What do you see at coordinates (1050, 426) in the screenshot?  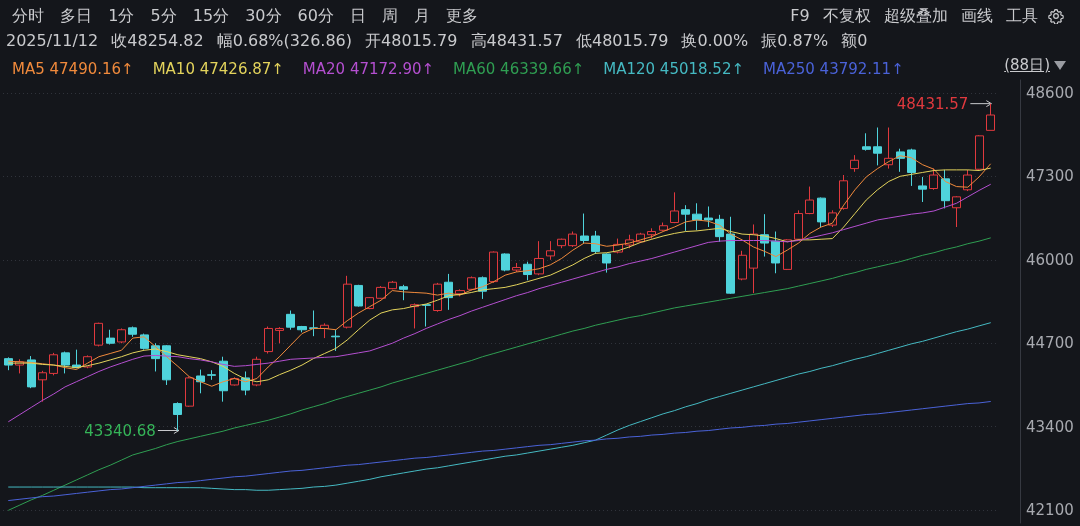 I see `y-tick-label: 43400` at bounding box center [1050, 426].